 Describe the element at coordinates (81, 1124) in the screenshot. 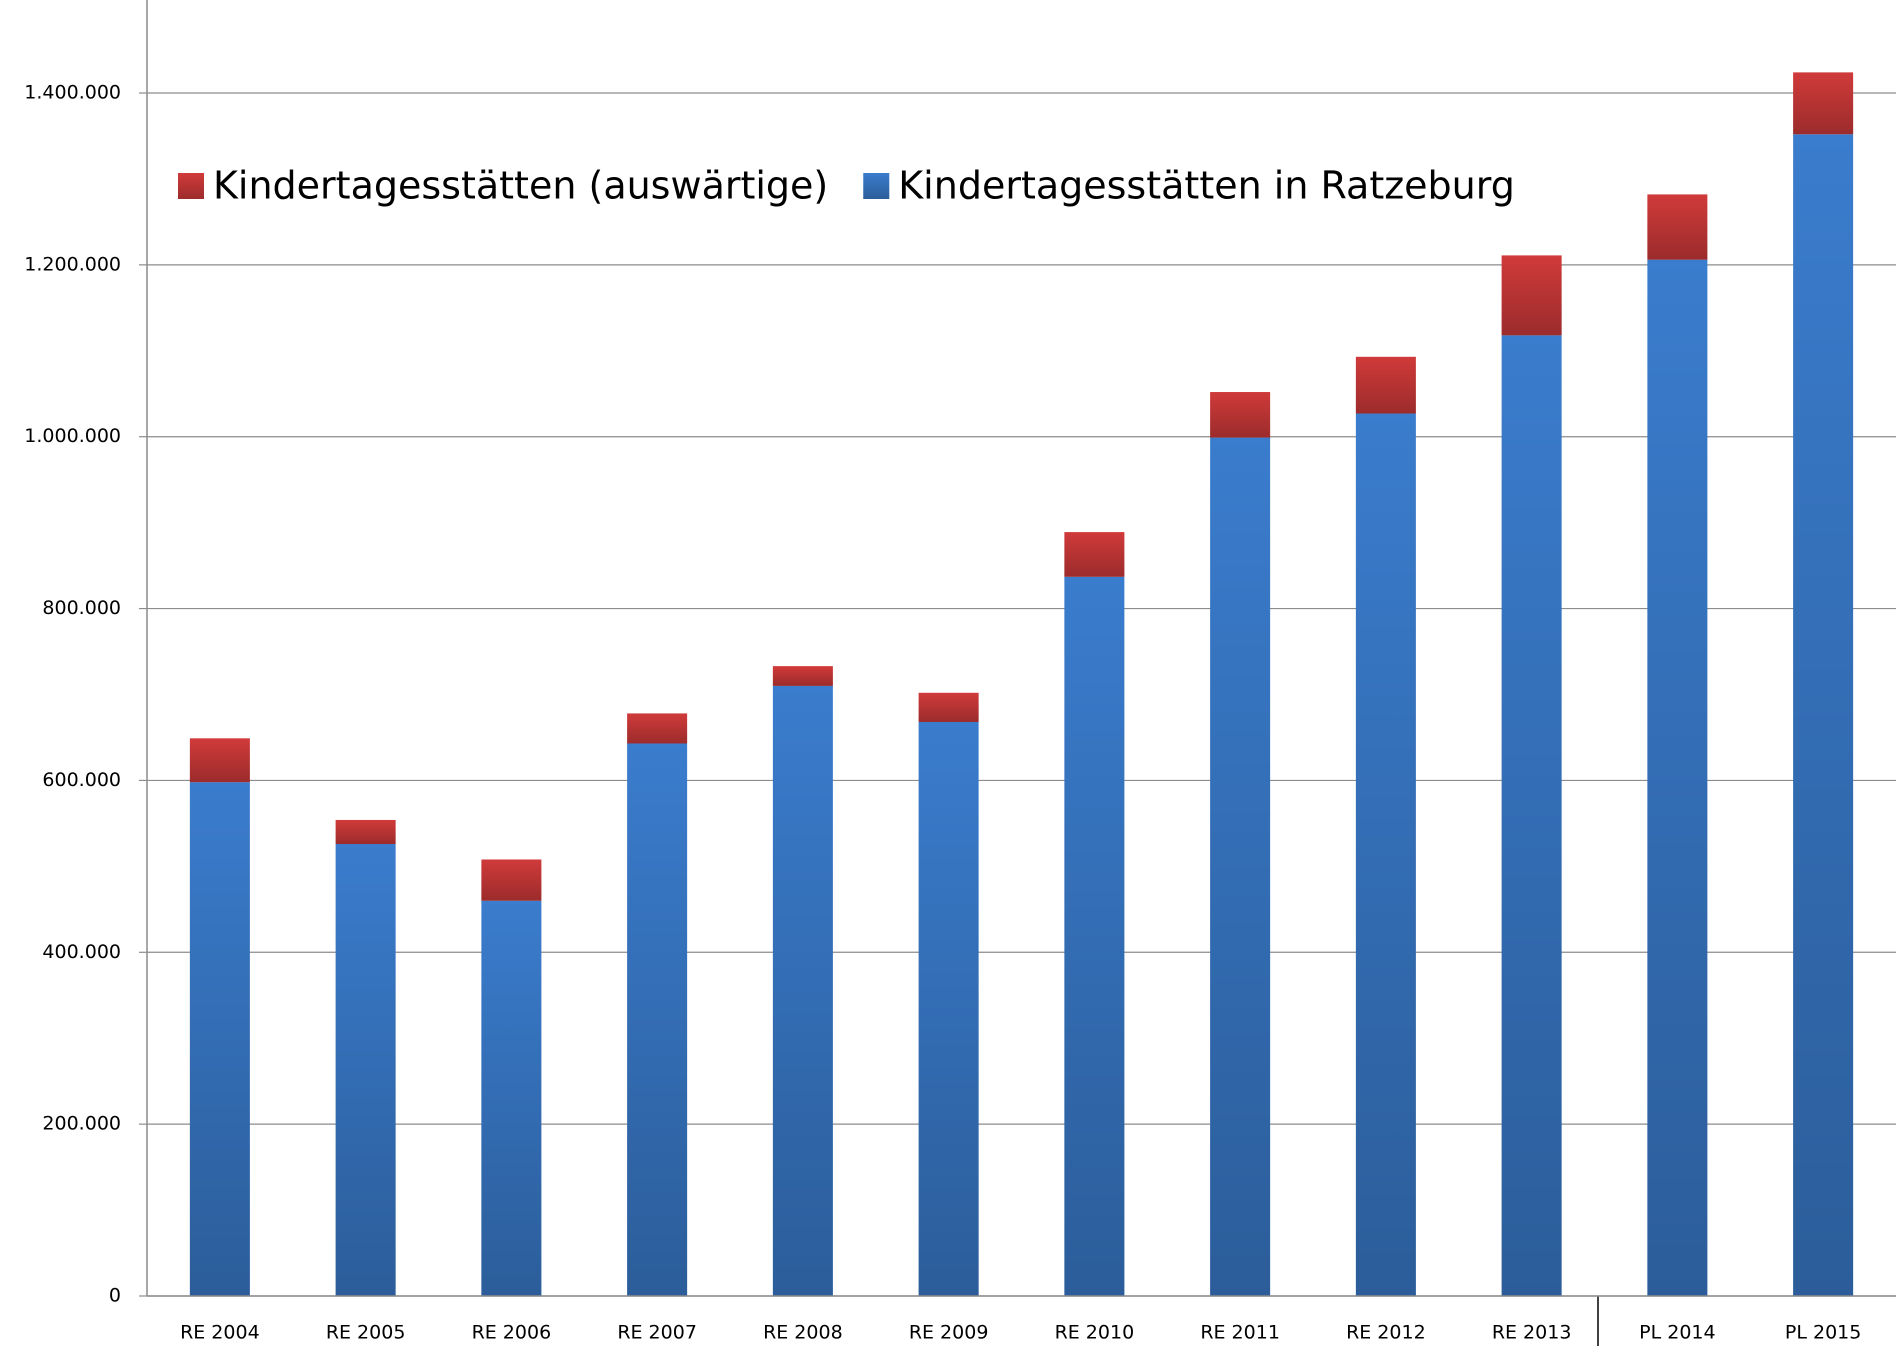

I see `y-tick-label: 200.000` at that location.